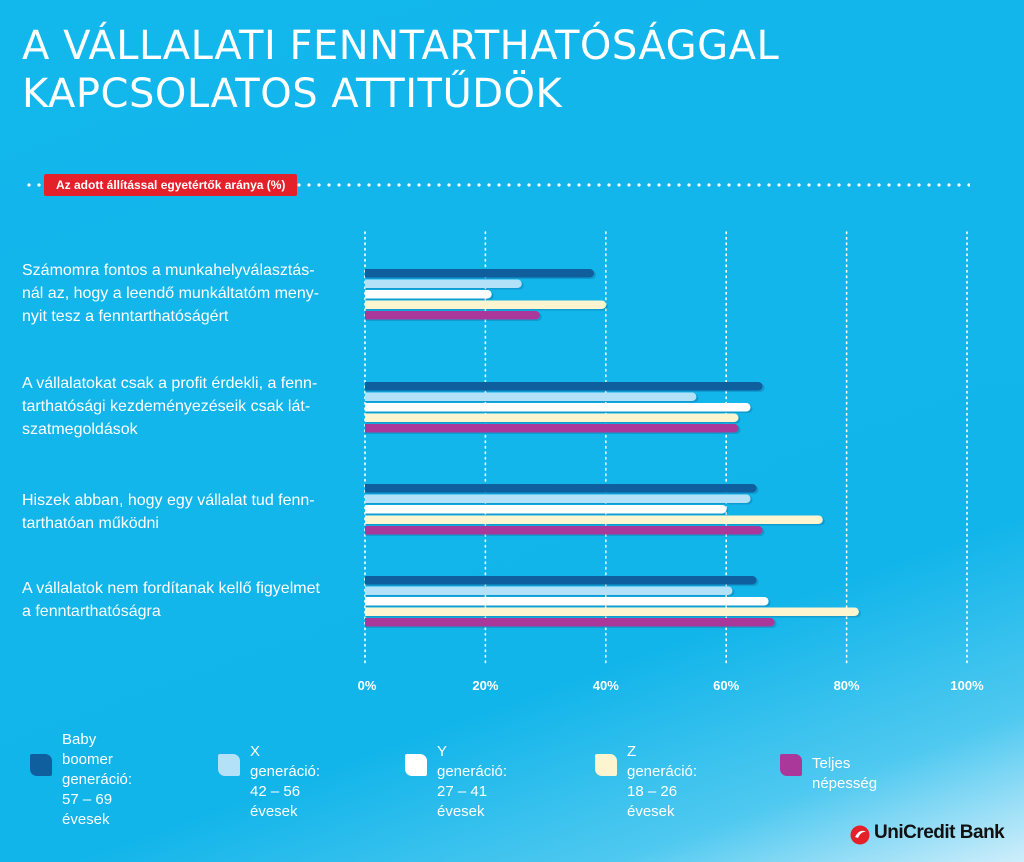  Describe the element at coordinates (860, 835) in the screenshot. I see `unicredit-logo-icon` at that location.